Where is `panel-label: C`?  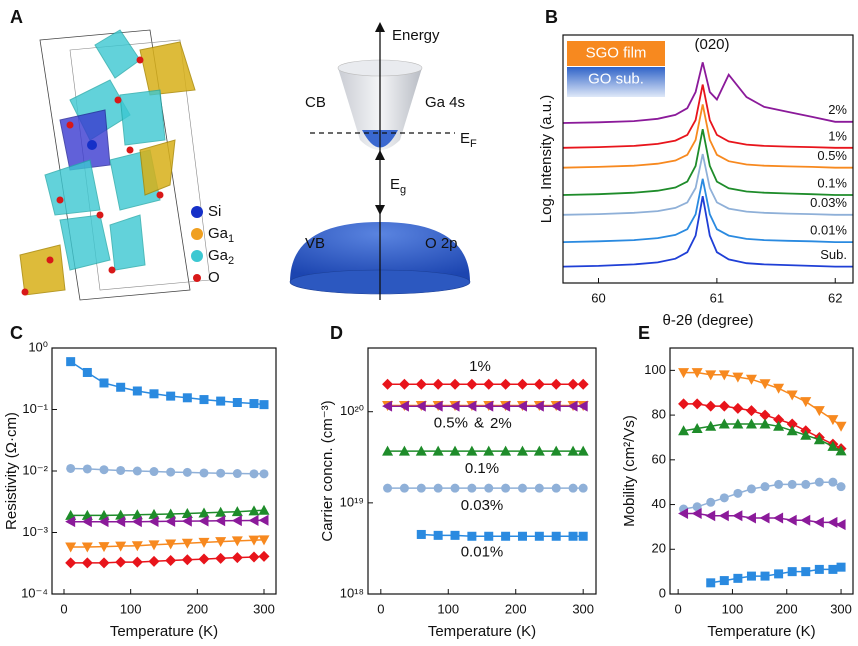 panel-label: C is located at coordinates (16, 333).